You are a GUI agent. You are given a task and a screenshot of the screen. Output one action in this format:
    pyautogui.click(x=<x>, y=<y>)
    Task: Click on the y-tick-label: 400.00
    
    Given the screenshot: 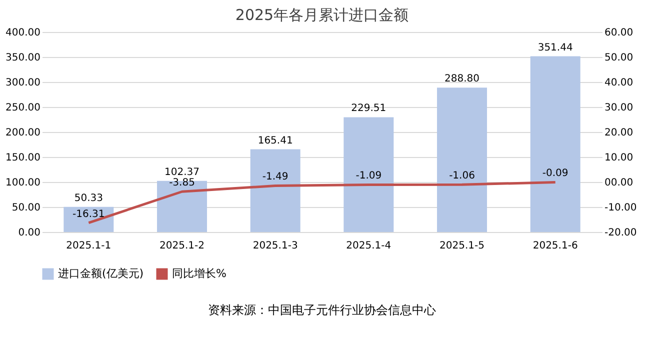 What is the action you would take?
    pyautogui.click(x=23, y=33)
    